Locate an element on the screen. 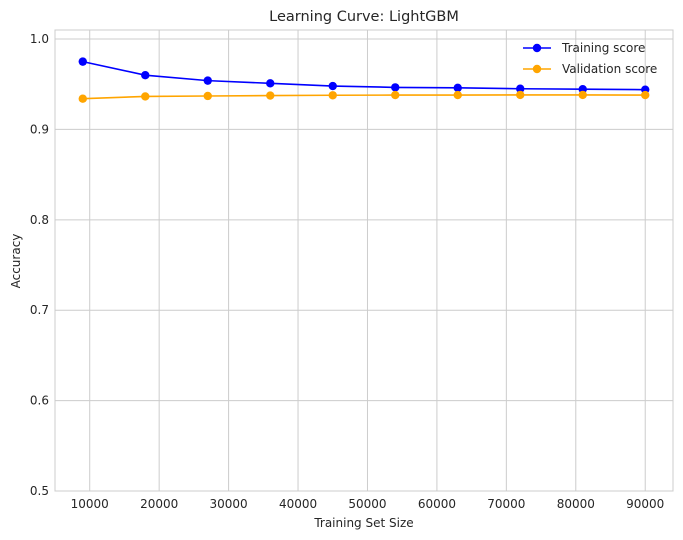 This screenshot has width=683, height=540. legend-label: Training score is located at coordinates (603, 48).